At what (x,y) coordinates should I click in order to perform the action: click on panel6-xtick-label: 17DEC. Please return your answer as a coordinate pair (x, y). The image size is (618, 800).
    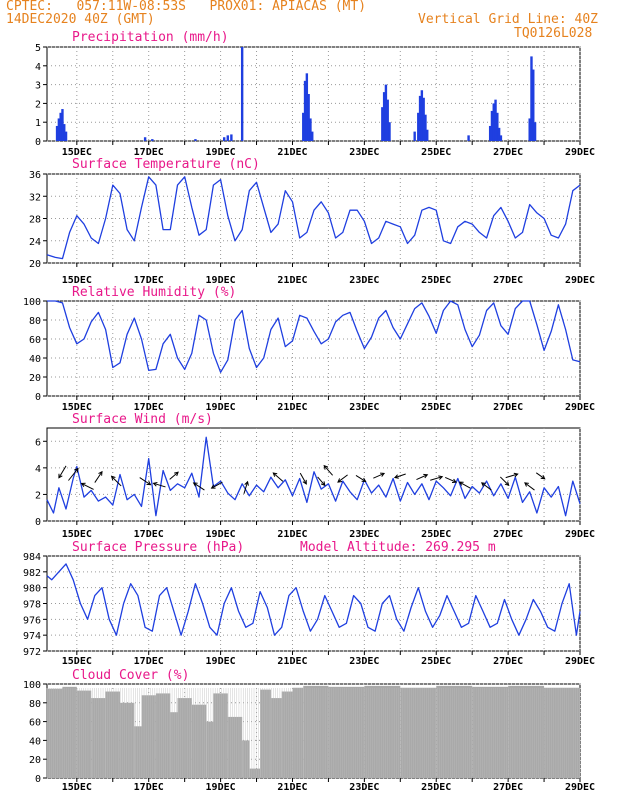
    Looking at the image, I should click on (149, 787).